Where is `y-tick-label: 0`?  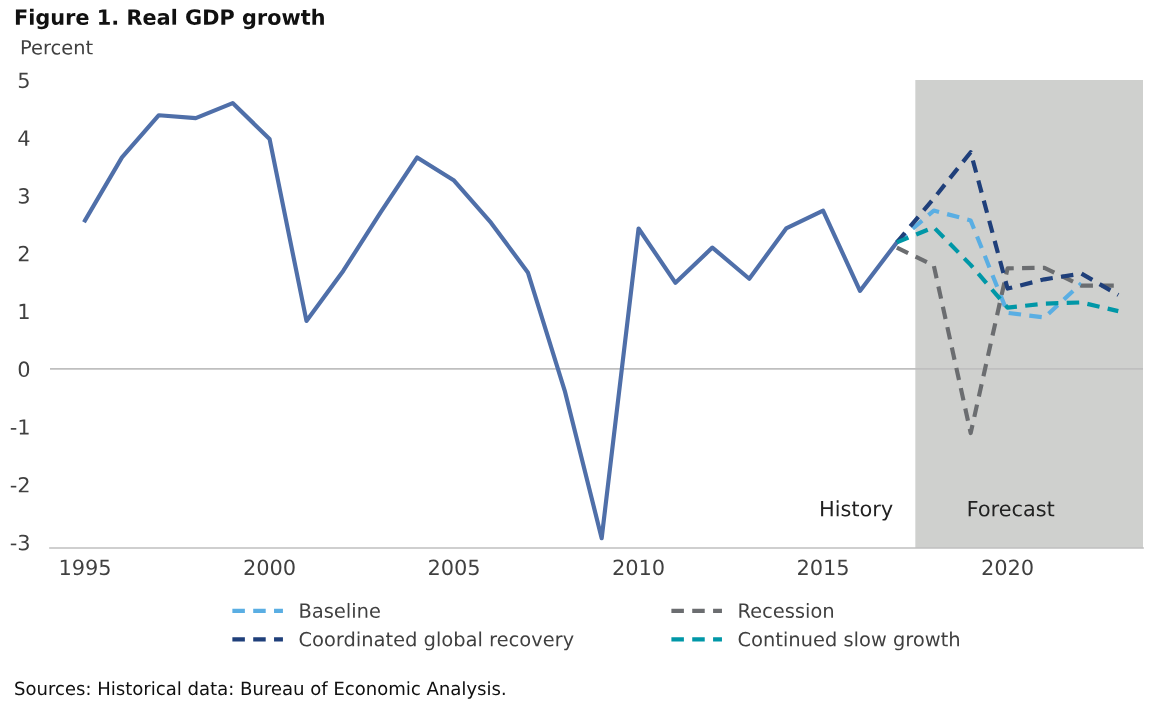 y-tick-label: 0 is located at coordinates (24, 369).